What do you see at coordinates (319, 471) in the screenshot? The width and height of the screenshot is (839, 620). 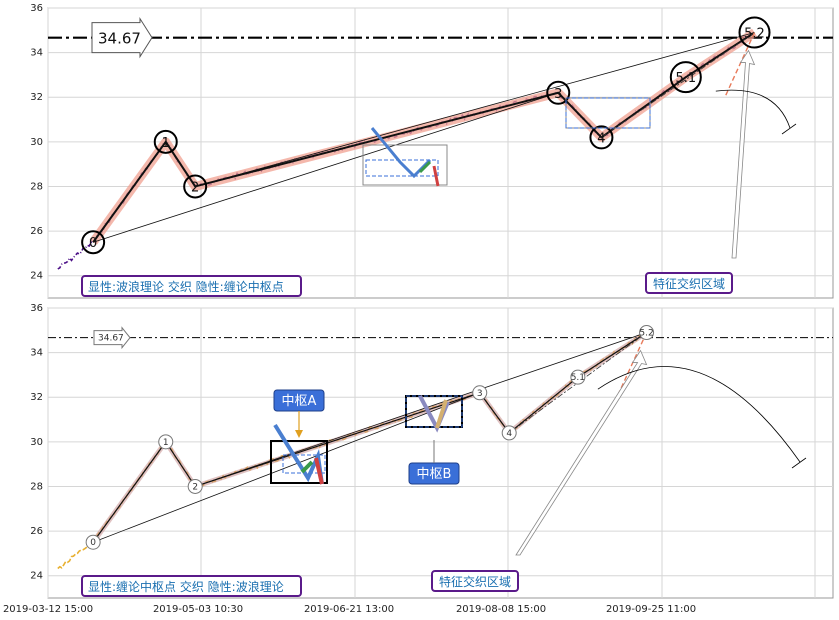 I see `center-stroke-a-red` at bounding box center [319, 471].